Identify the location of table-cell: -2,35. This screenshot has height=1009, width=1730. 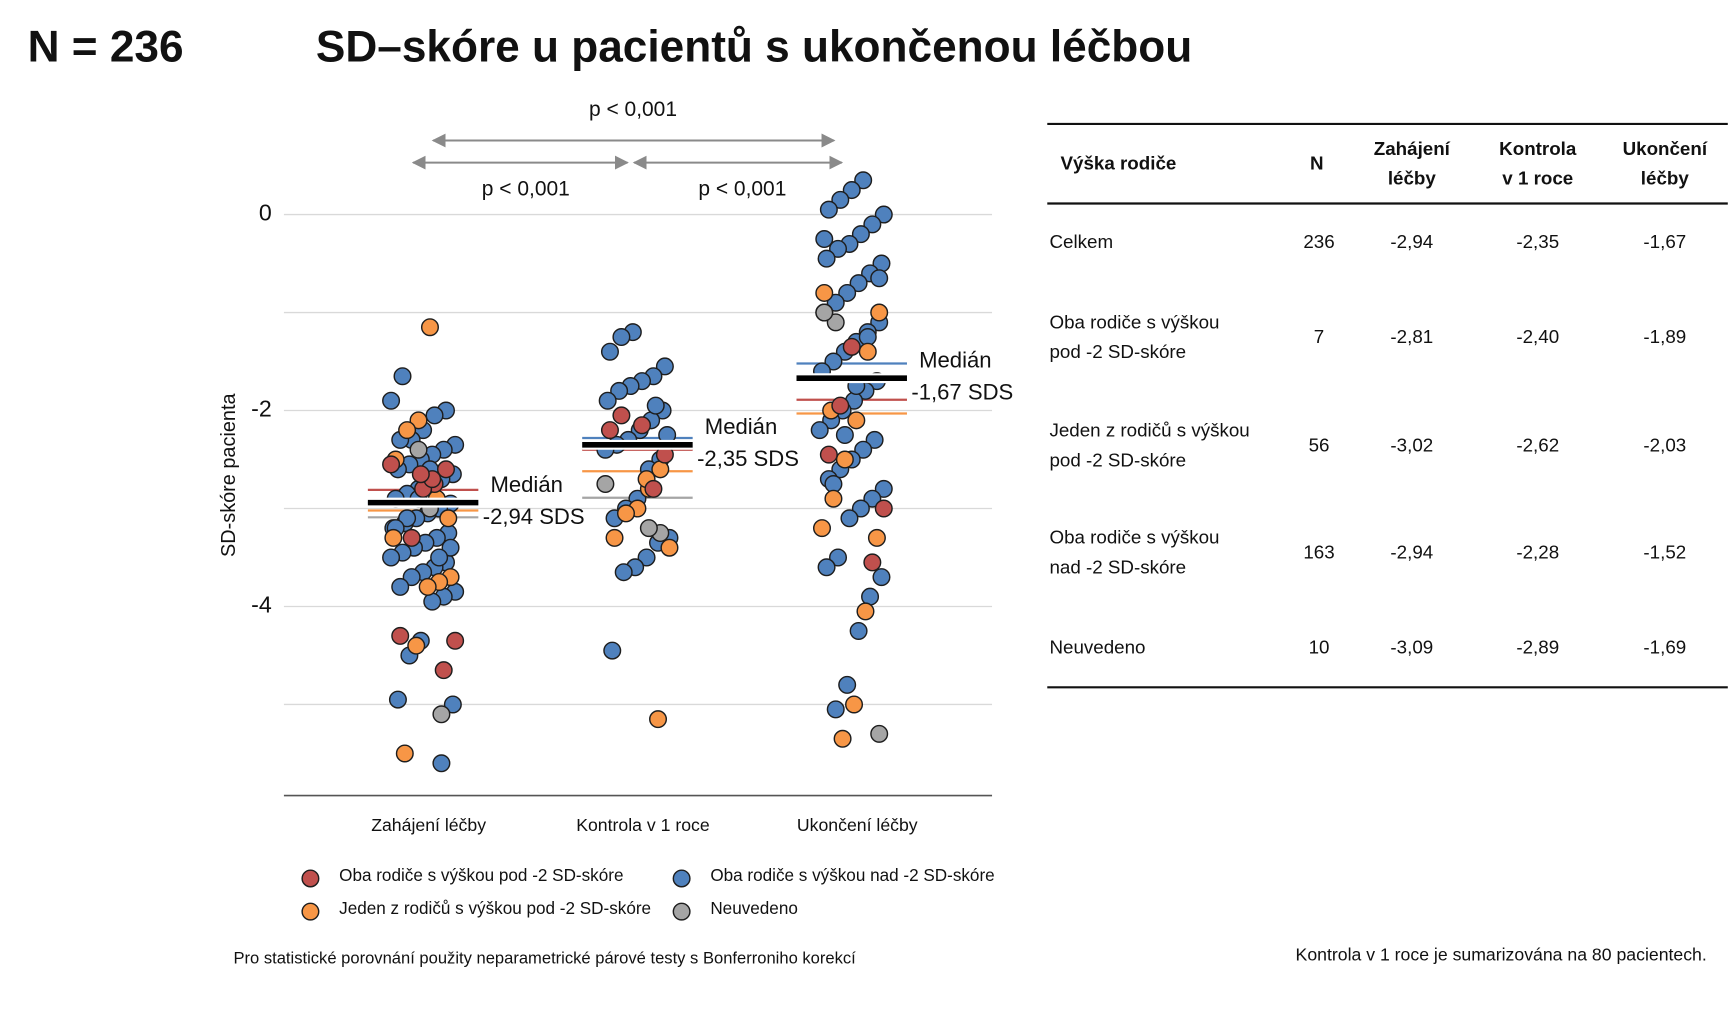
(1537, 241).